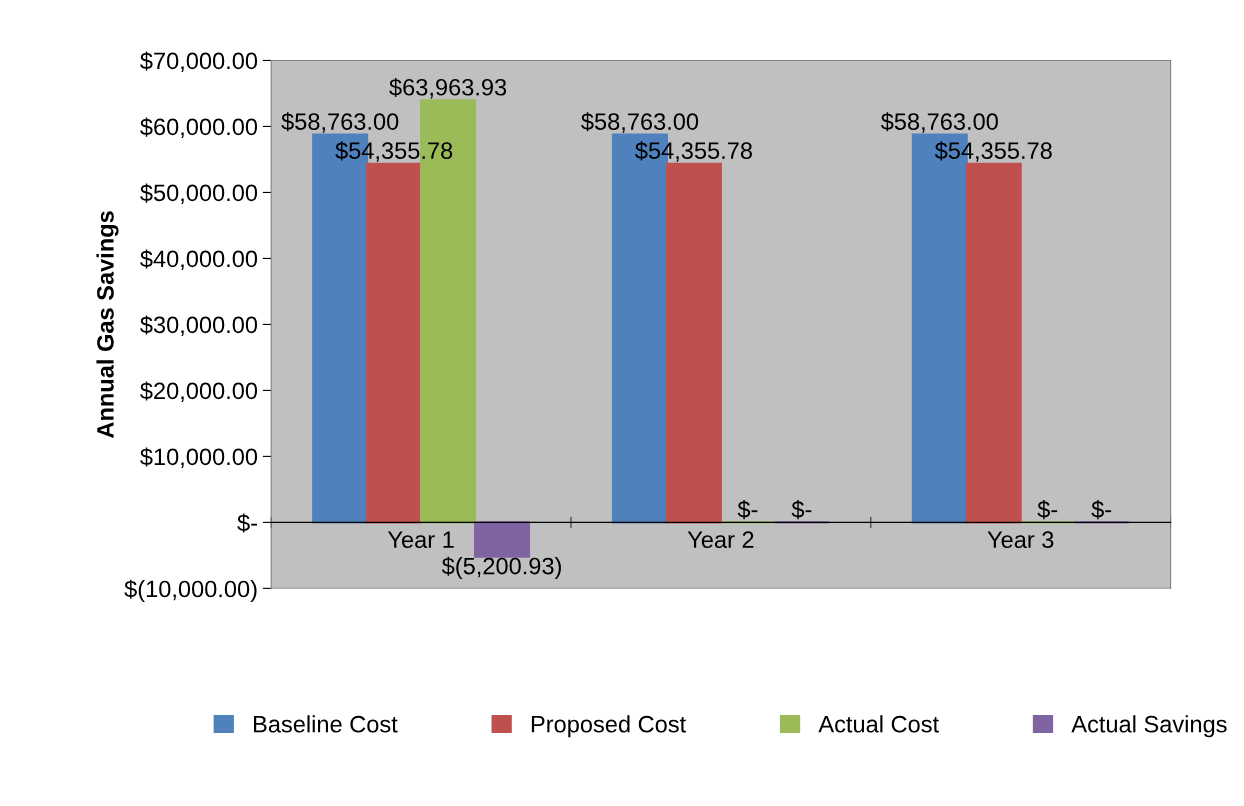 The image size is (1244, 806). I want to click on y-tick-label: $60,000.00, so click(199, 128).